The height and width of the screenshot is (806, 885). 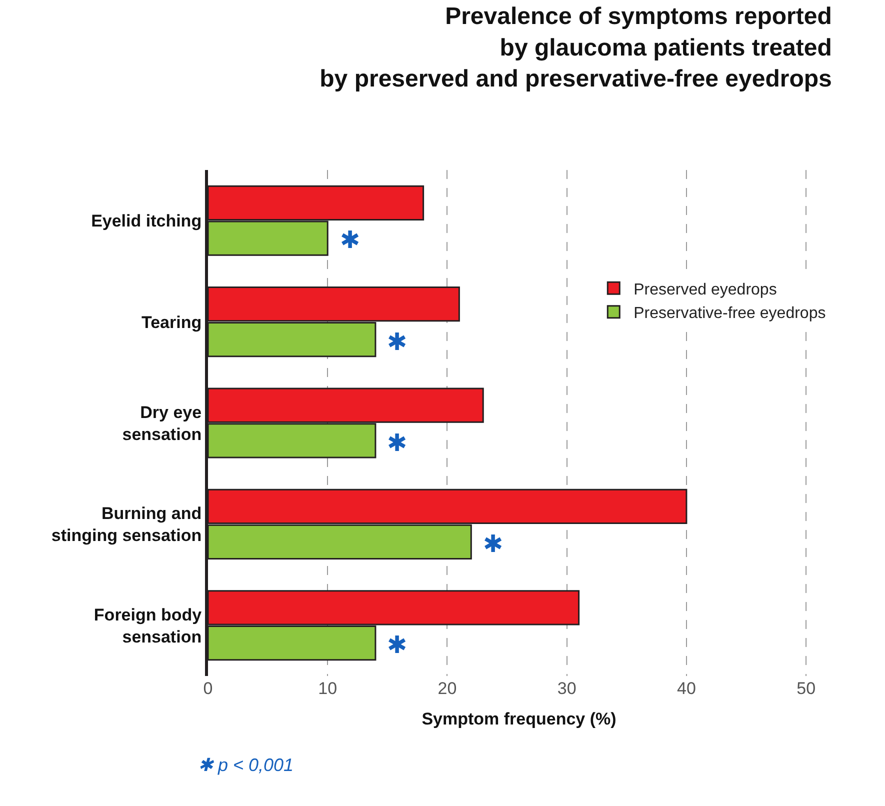 What do you see at coordinates (730, 313) in the screenshot?
I see `legend-label: Preservative-free eyedrops` at bounding box center [730, 313].